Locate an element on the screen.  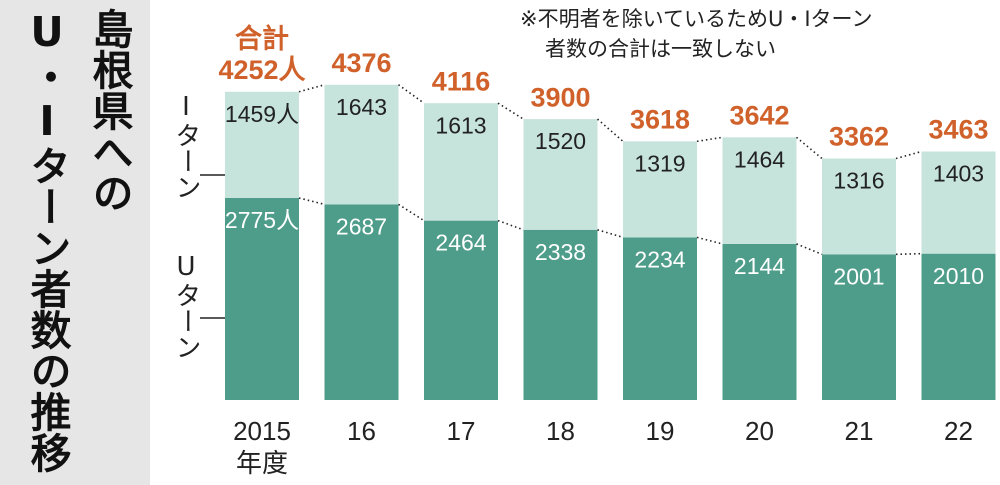
value-label: 1459人 is located at coordinates (262, 114).